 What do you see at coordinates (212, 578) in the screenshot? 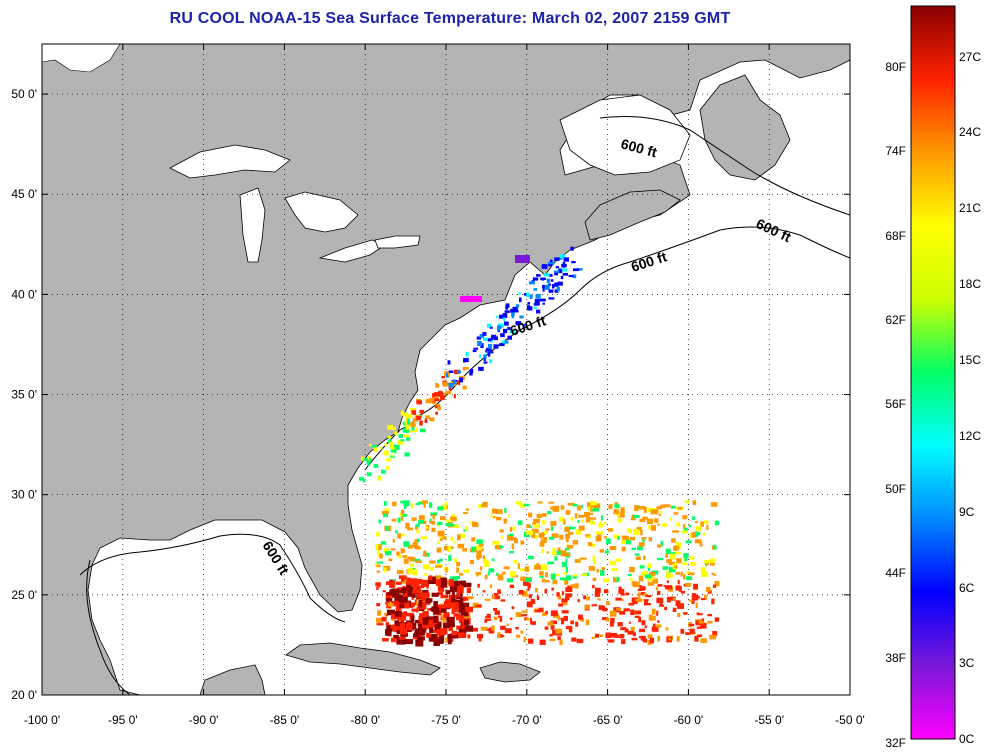
I see `contour-600ft-gulf` at bounding box center [212, 578].